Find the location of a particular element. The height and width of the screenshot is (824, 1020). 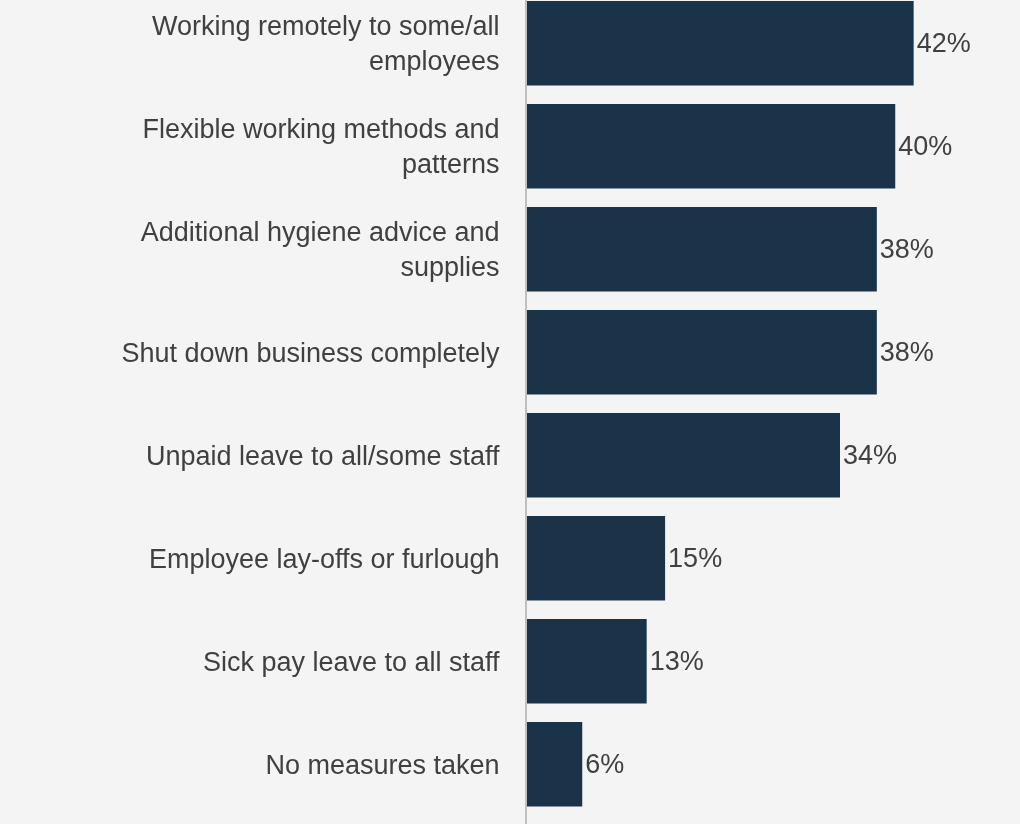

y-tick-label: Shut down business completely is located at coordinates (311, 352).